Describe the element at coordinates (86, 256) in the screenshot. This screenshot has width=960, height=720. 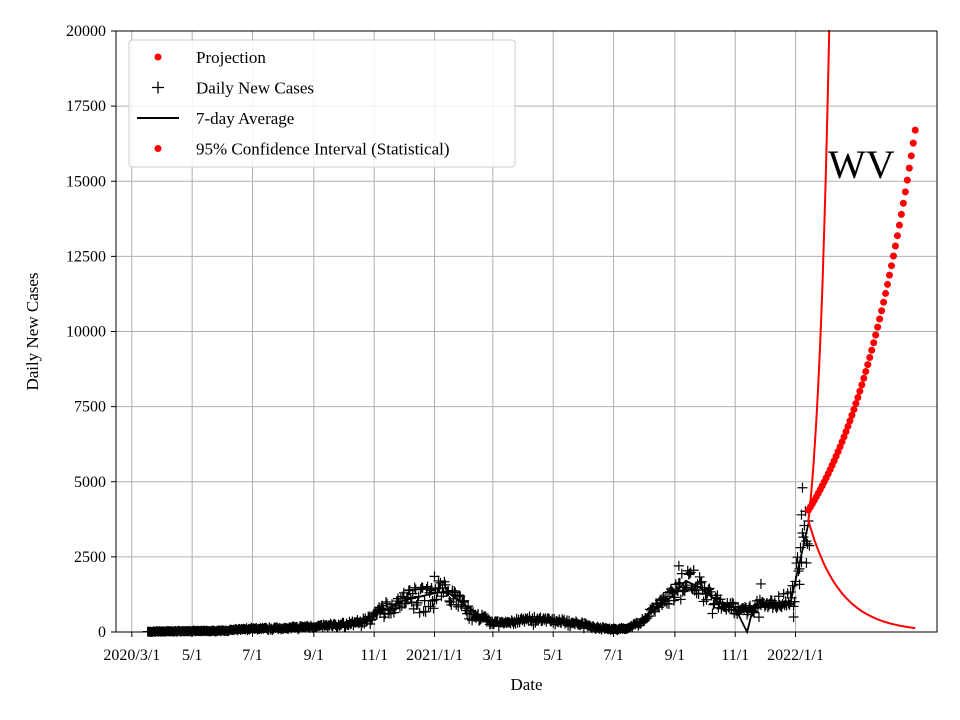
I see `y-tick-label: 12500` at that location.